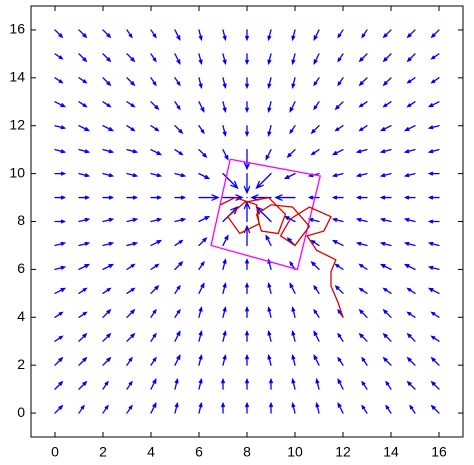  I want to click on x-tick-label: 12, so click(343, 452).